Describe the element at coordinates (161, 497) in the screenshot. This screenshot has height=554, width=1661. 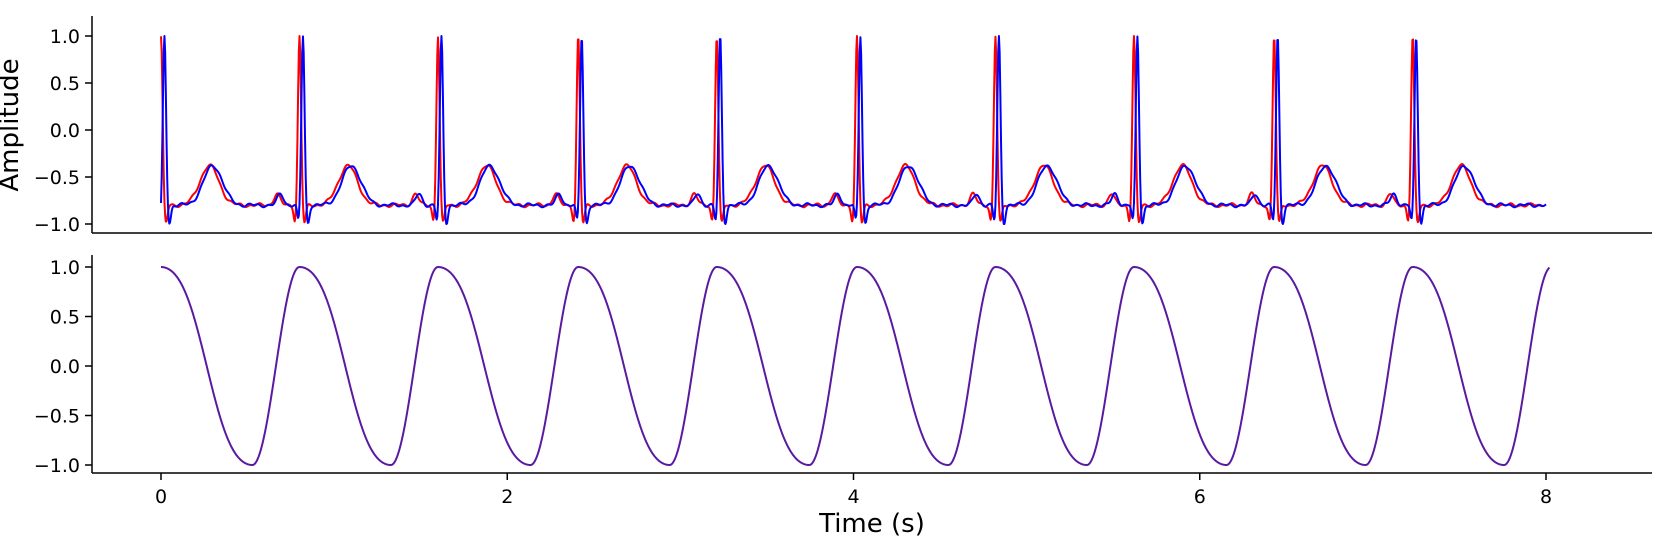
I see `x-tick-label: 0` at that location.